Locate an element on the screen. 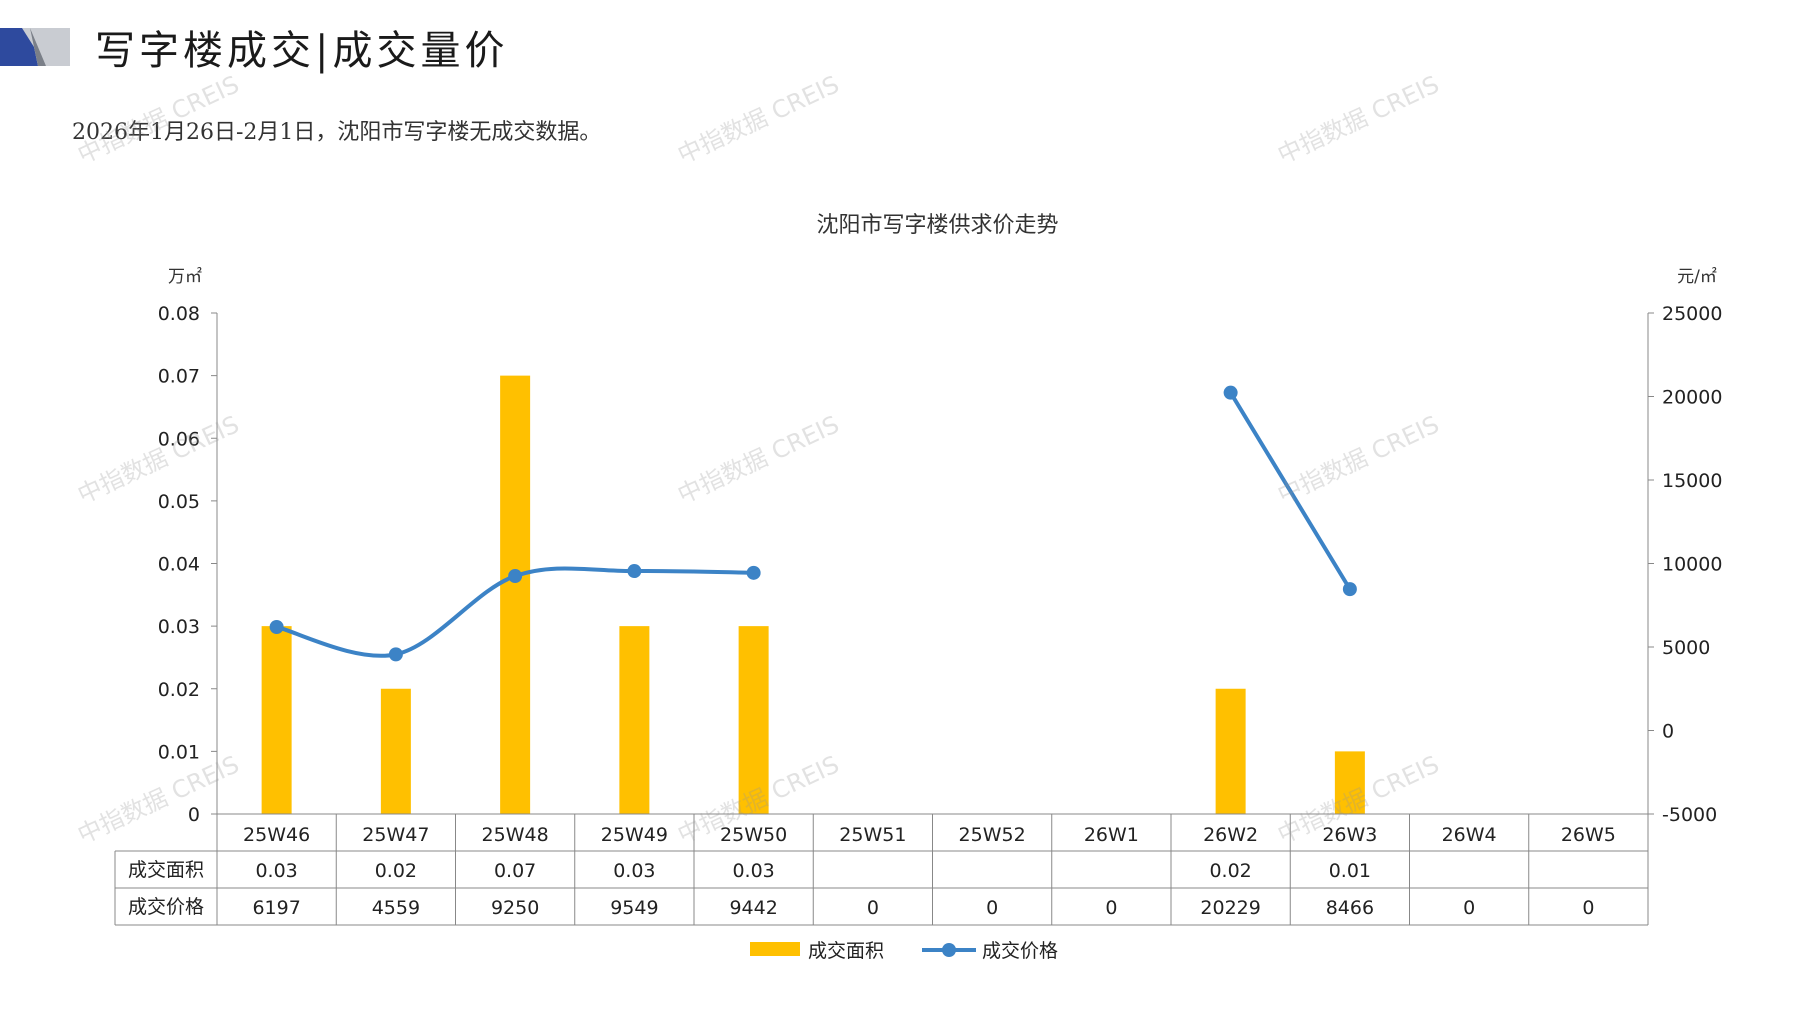  header: 写字楼成交|成交量价 2026年1月26日-2月1日，沈阳市写字楼无成交数据。 is located at coordinates (898, 72).